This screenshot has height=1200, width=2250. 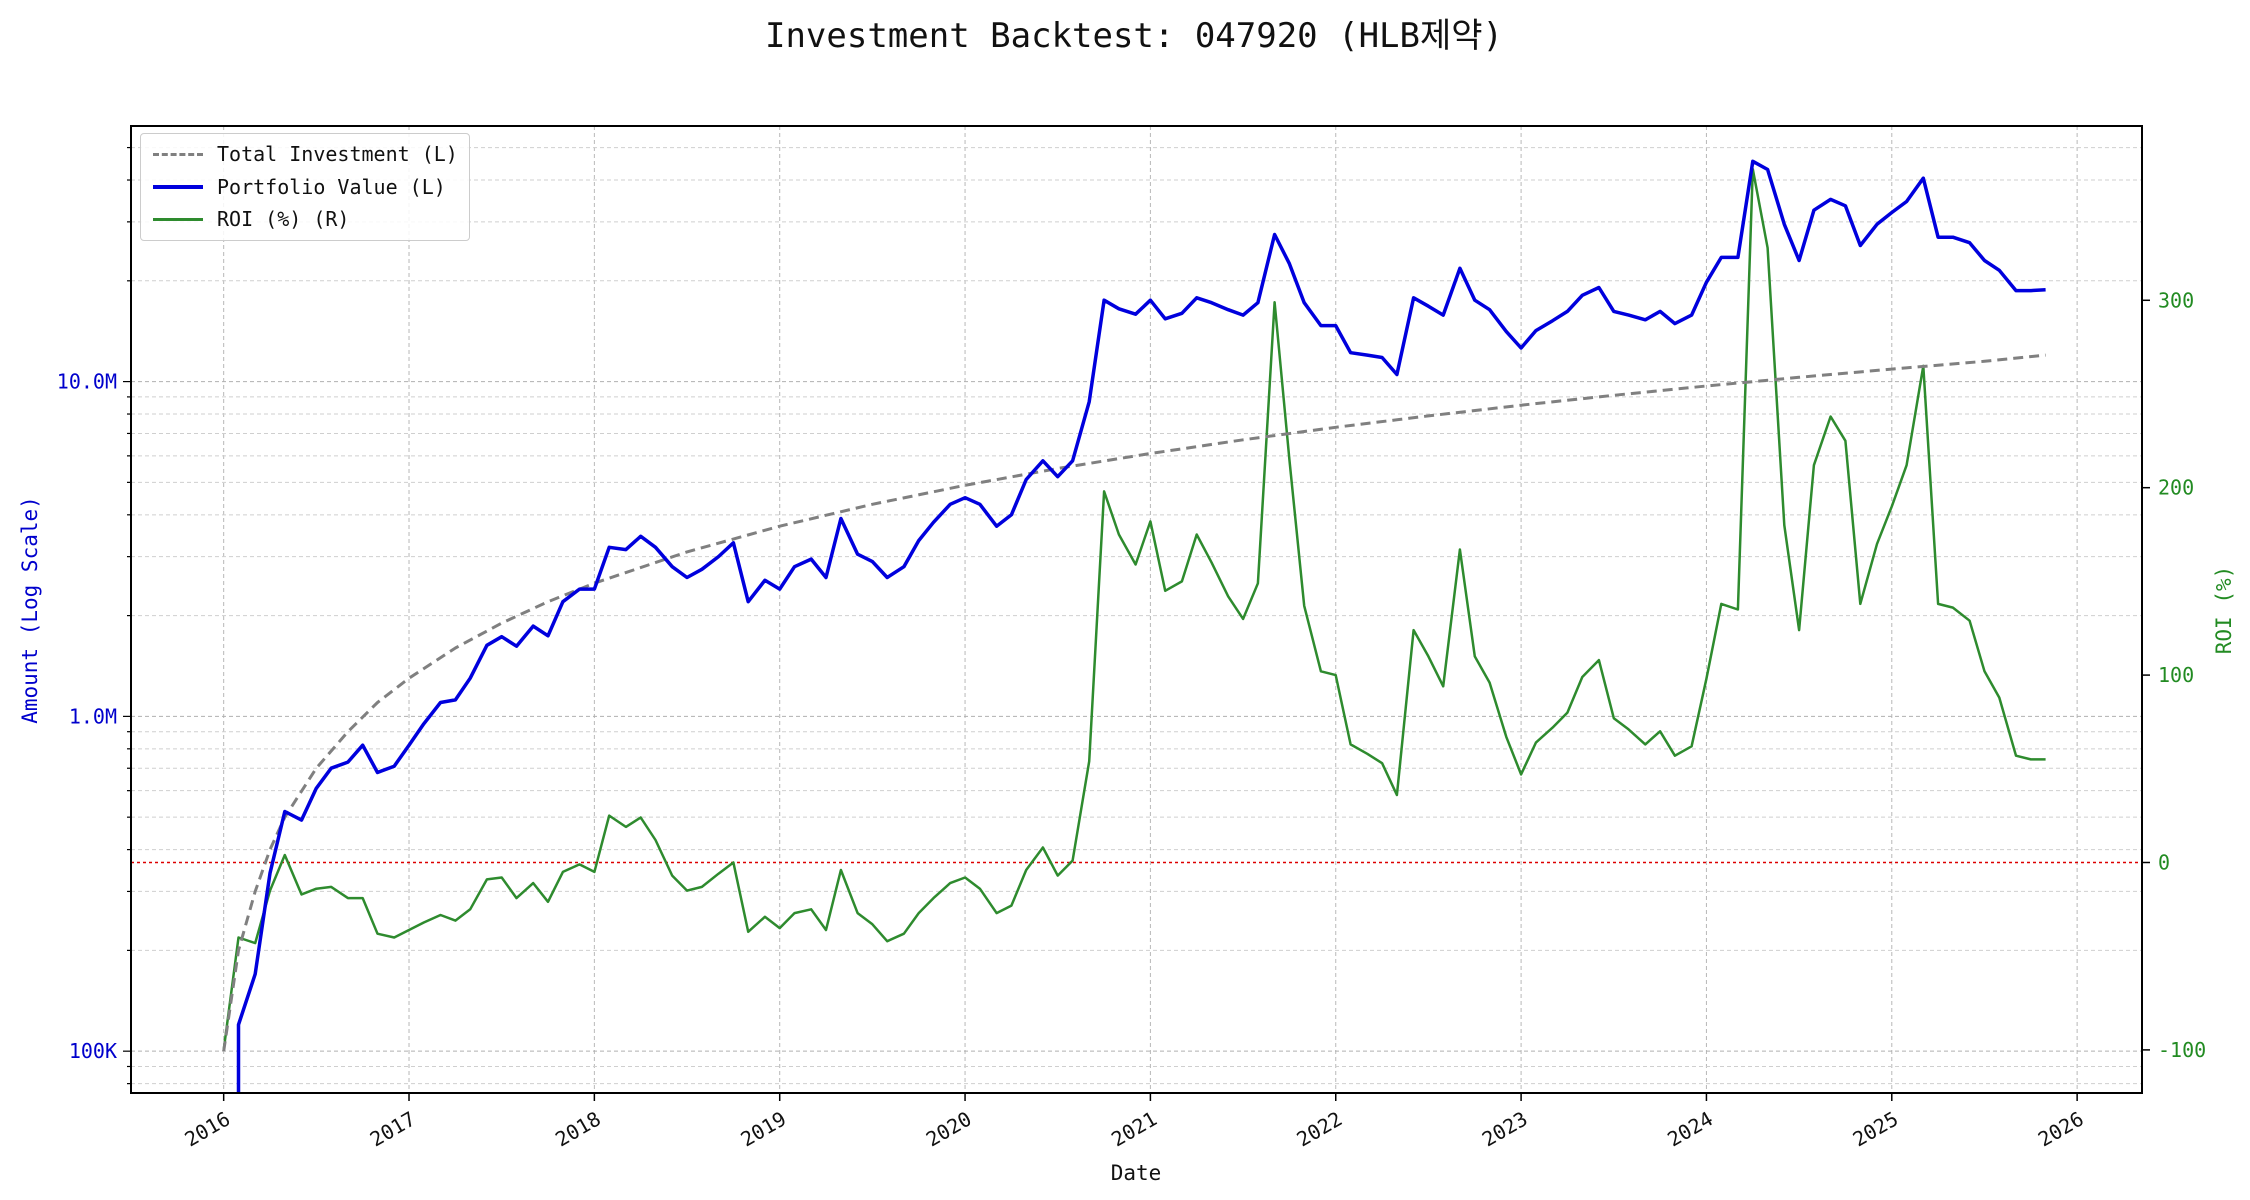 What do you see at coordinates (178, 187) in the screenshot?
I see `legend-swatch-portfolio-value` at bounding box center [178, 187].